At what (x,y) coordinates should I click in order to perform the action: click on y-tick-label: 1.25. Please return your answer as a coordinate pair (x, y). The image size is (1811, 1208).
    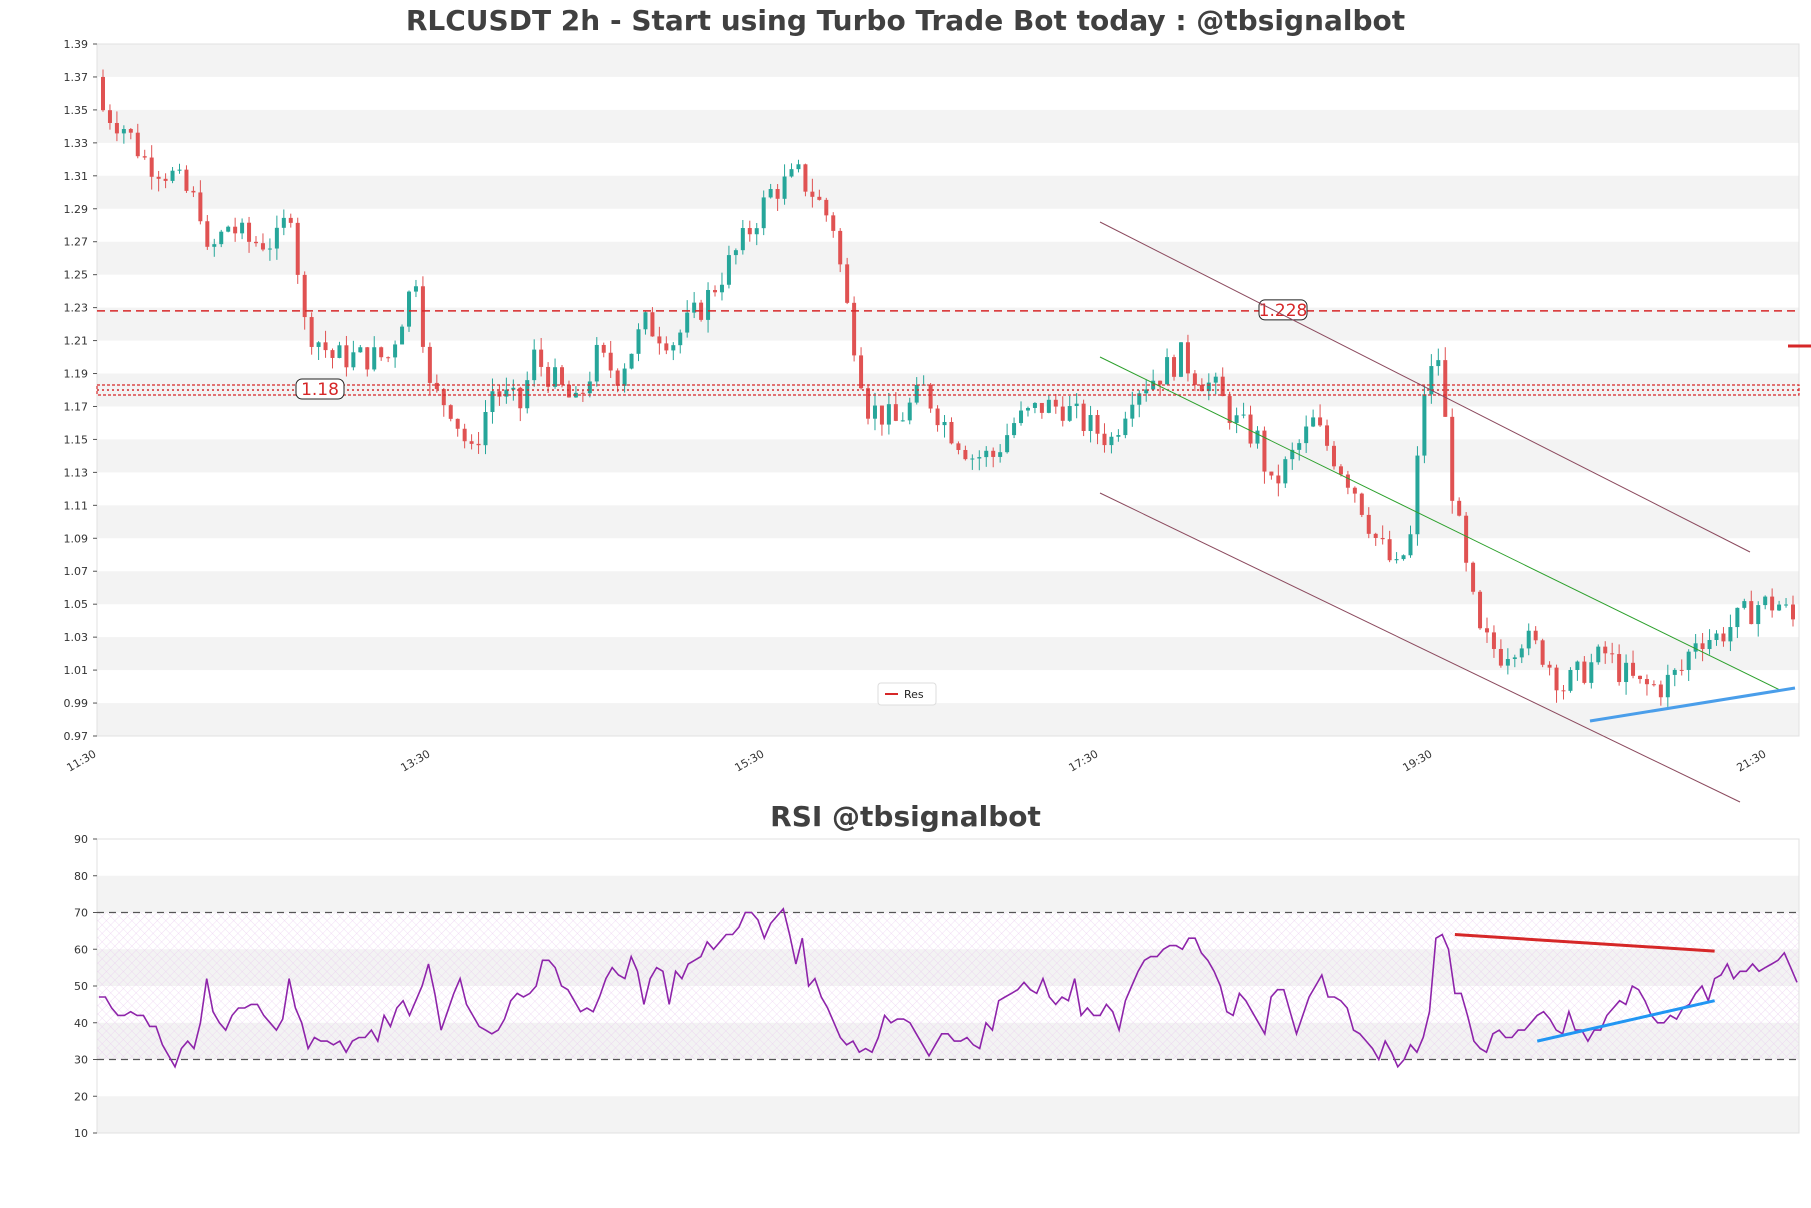
    Looking at the image, I should click on (76, 275).